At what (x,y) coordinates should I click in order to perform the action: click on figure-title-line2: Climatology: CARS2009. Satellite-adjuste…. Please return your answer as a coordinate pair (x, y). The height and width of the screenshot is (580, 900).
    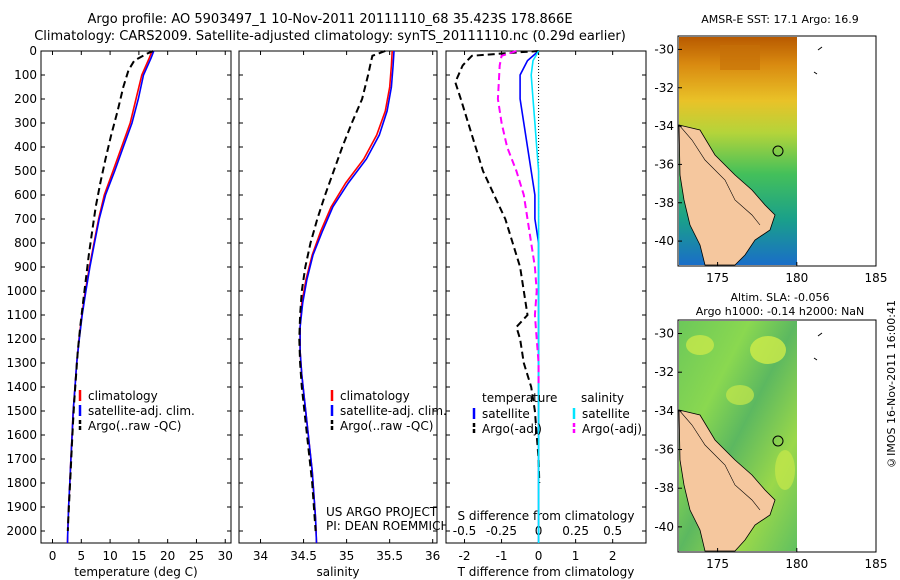
    Looking at the image, I should click on (330, 36).